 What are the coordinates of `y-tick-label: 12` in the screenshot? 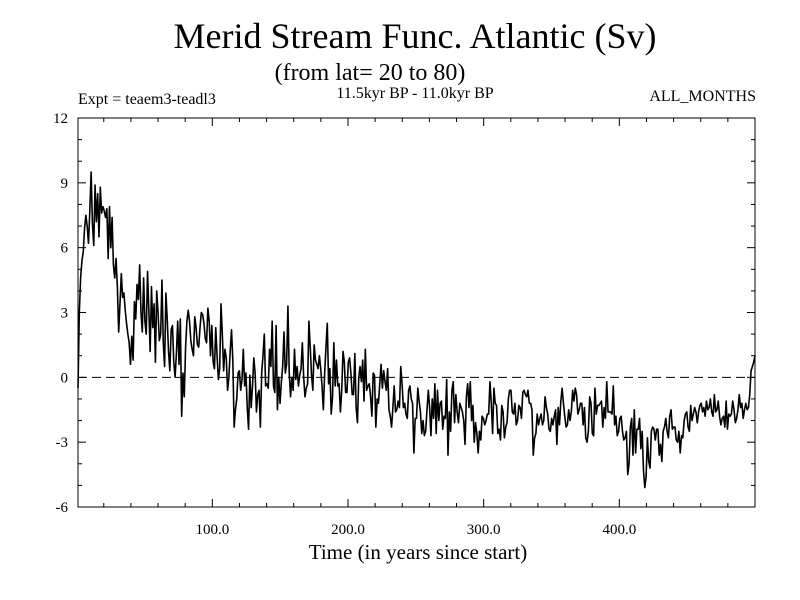 It's located at (60, 119).